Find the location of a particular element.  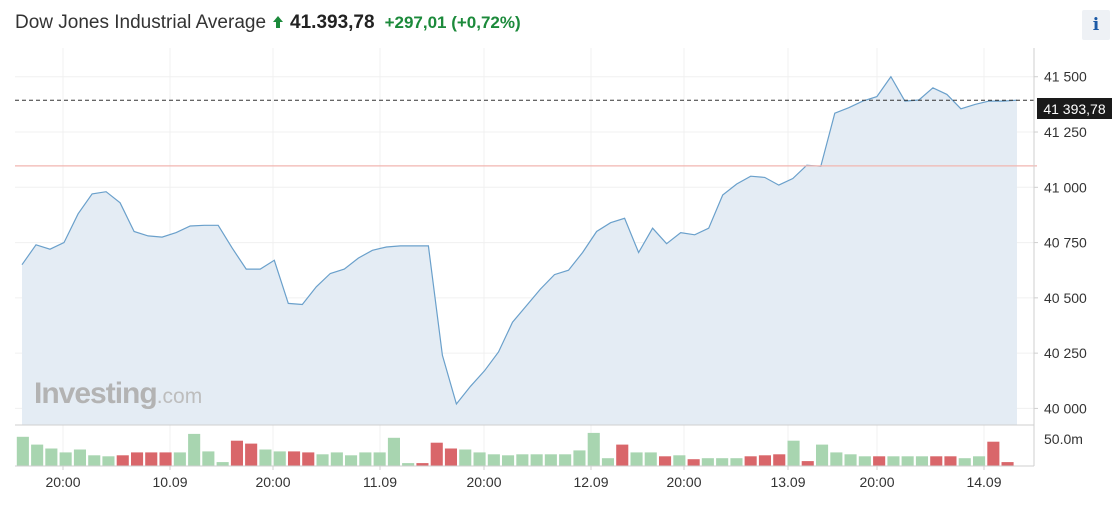

last-value-badge: 41 393,78 is located at coordinates (1074, 108).